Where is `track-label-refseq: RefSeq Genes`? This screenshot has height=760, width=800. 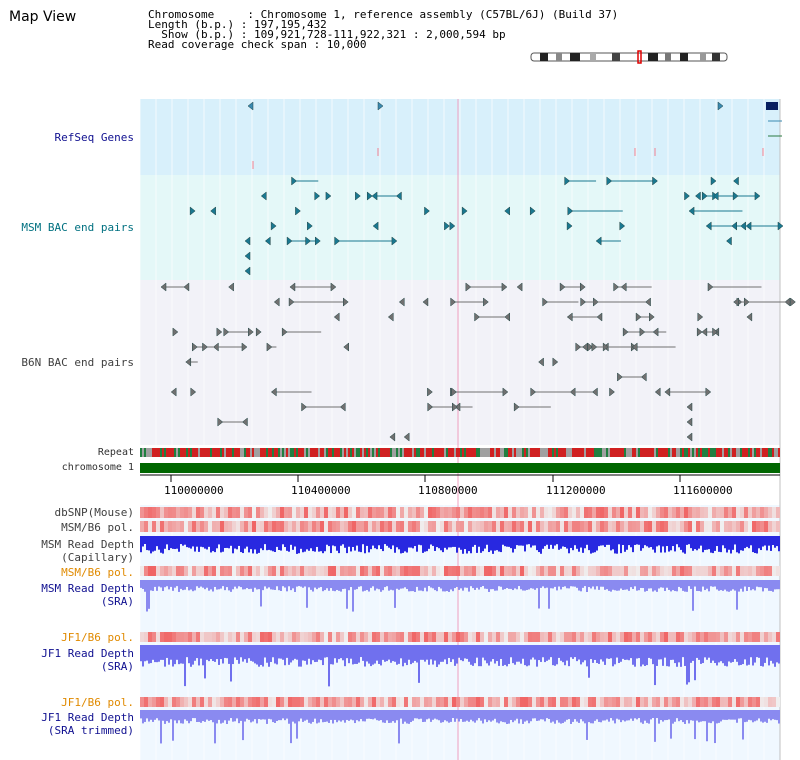 track-label-refseq: RefSeq Genes is located at coordinates (94, 137).